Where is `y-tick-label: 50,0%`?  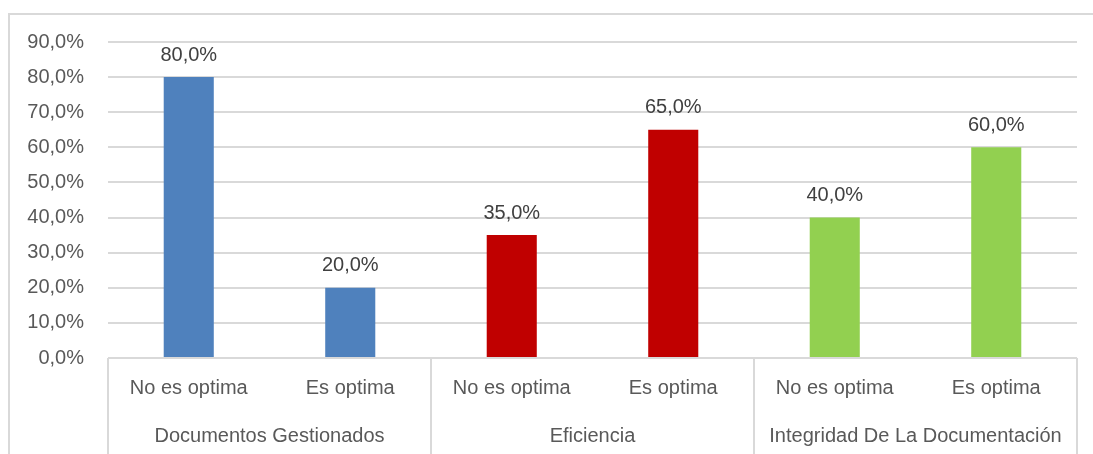 y-tick-label: 50,0% is located at coordinates (56, 180).